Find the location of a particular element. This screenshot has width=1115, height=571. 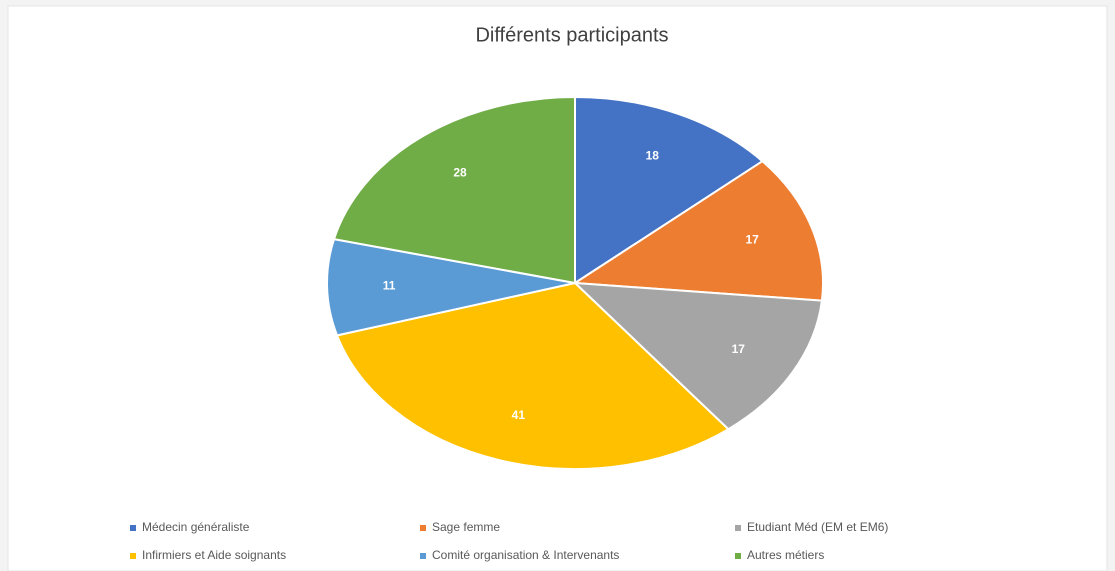

legend-label: Autres métiers is located at coordinates (785, 555).